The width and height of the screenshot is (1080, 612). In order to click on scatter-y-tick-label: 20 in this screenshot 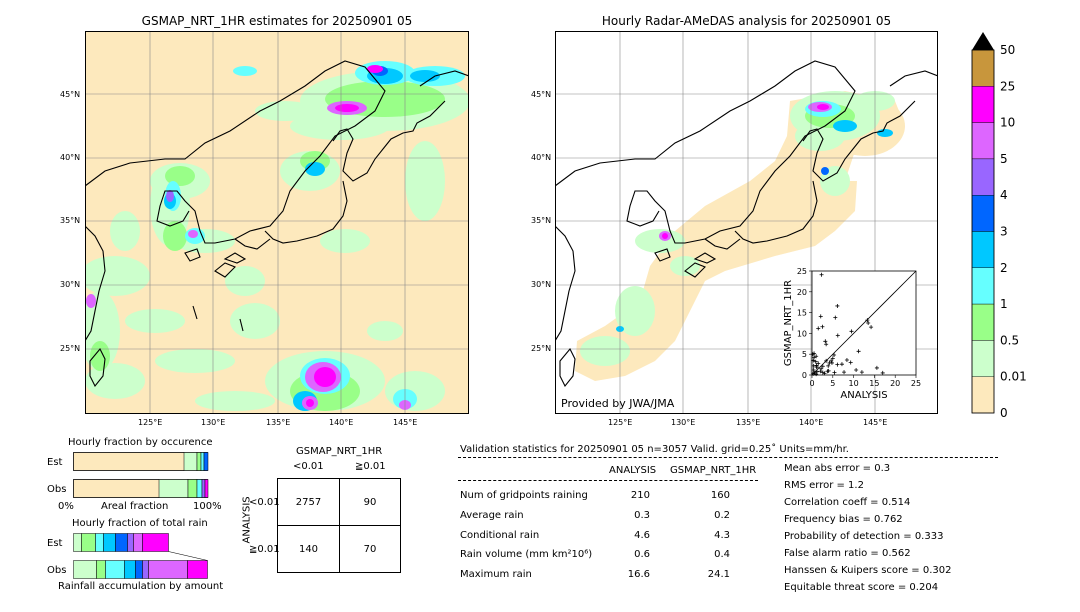, I will do `click(802, 292)`.